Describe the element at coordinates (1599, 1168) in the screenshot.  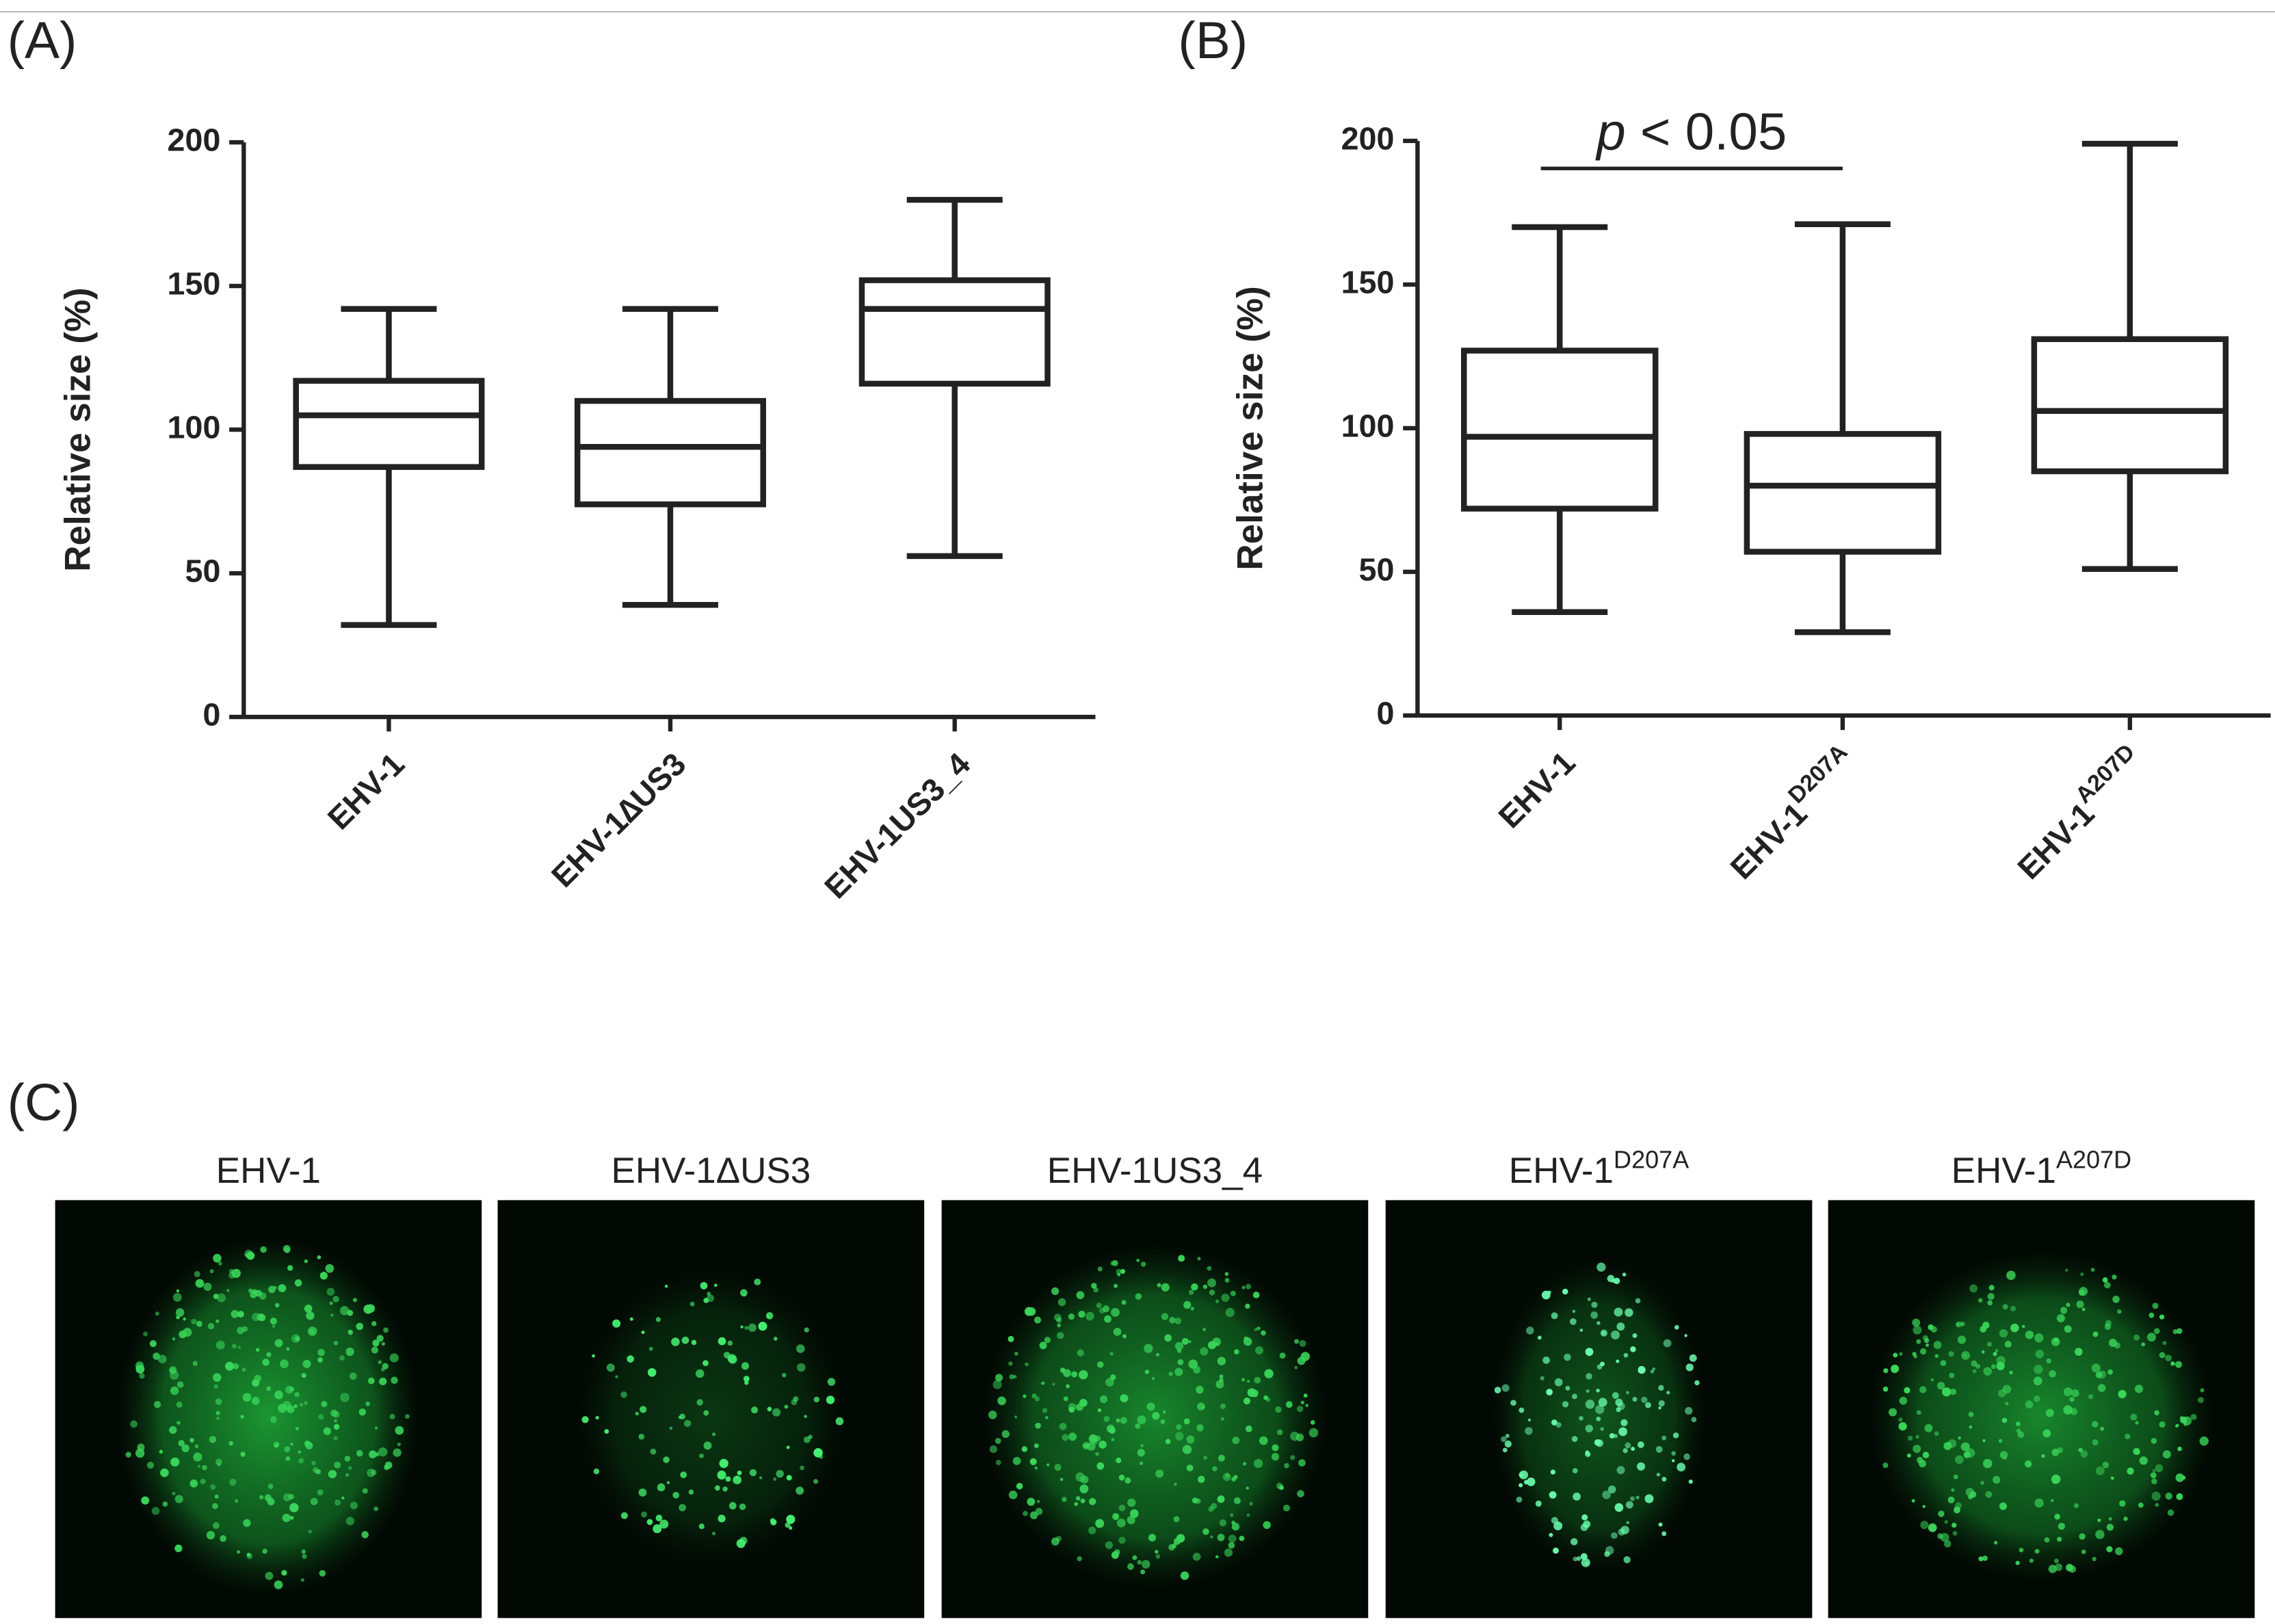
I see `image-title: EHV-1D207A` at that location.